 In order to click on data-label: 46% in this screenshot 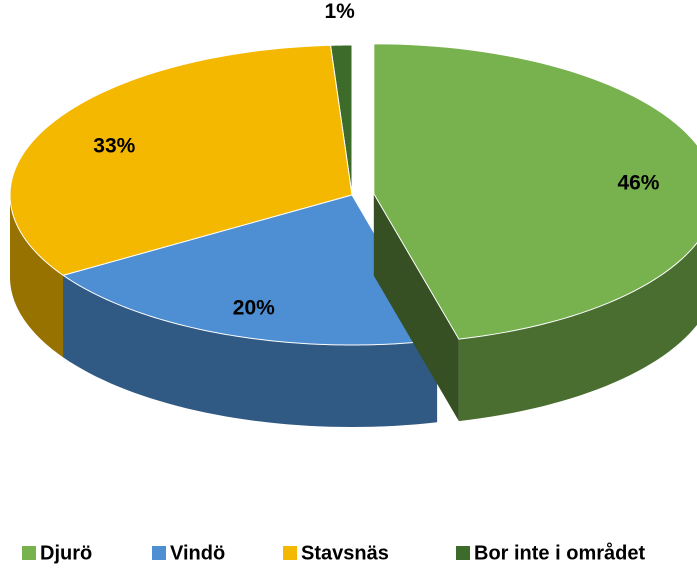, I will do `click(638, 183)`.